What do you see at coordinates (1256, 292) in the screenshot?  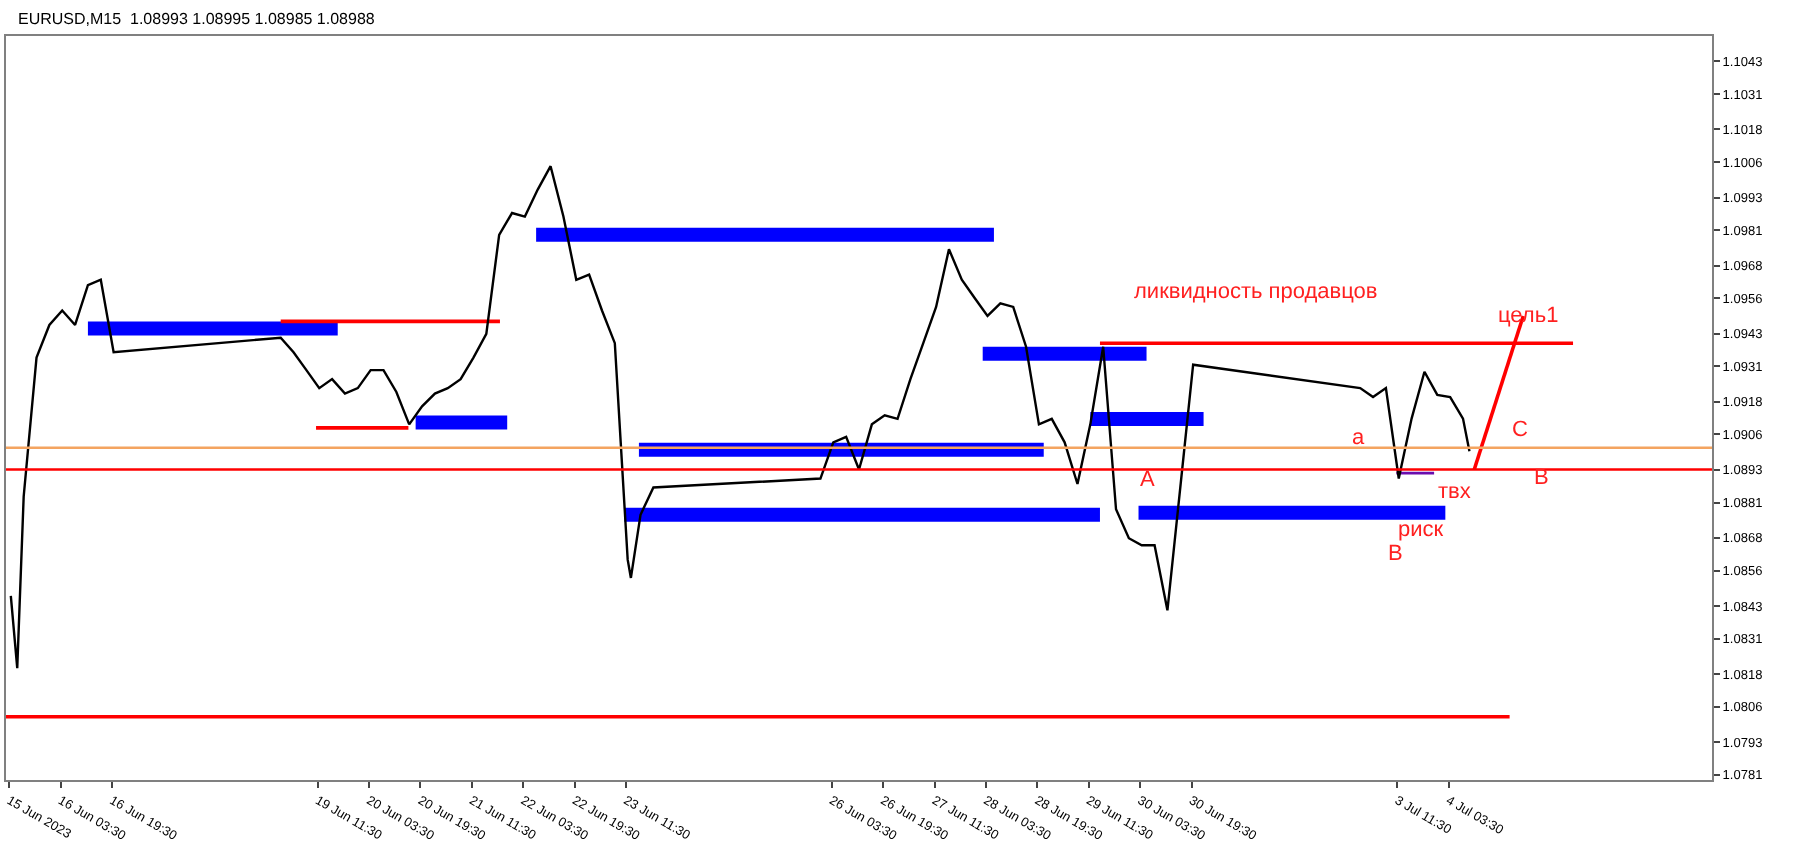 I see `annotation: ликвидность продавцов` at bounding box center [1256, 292].